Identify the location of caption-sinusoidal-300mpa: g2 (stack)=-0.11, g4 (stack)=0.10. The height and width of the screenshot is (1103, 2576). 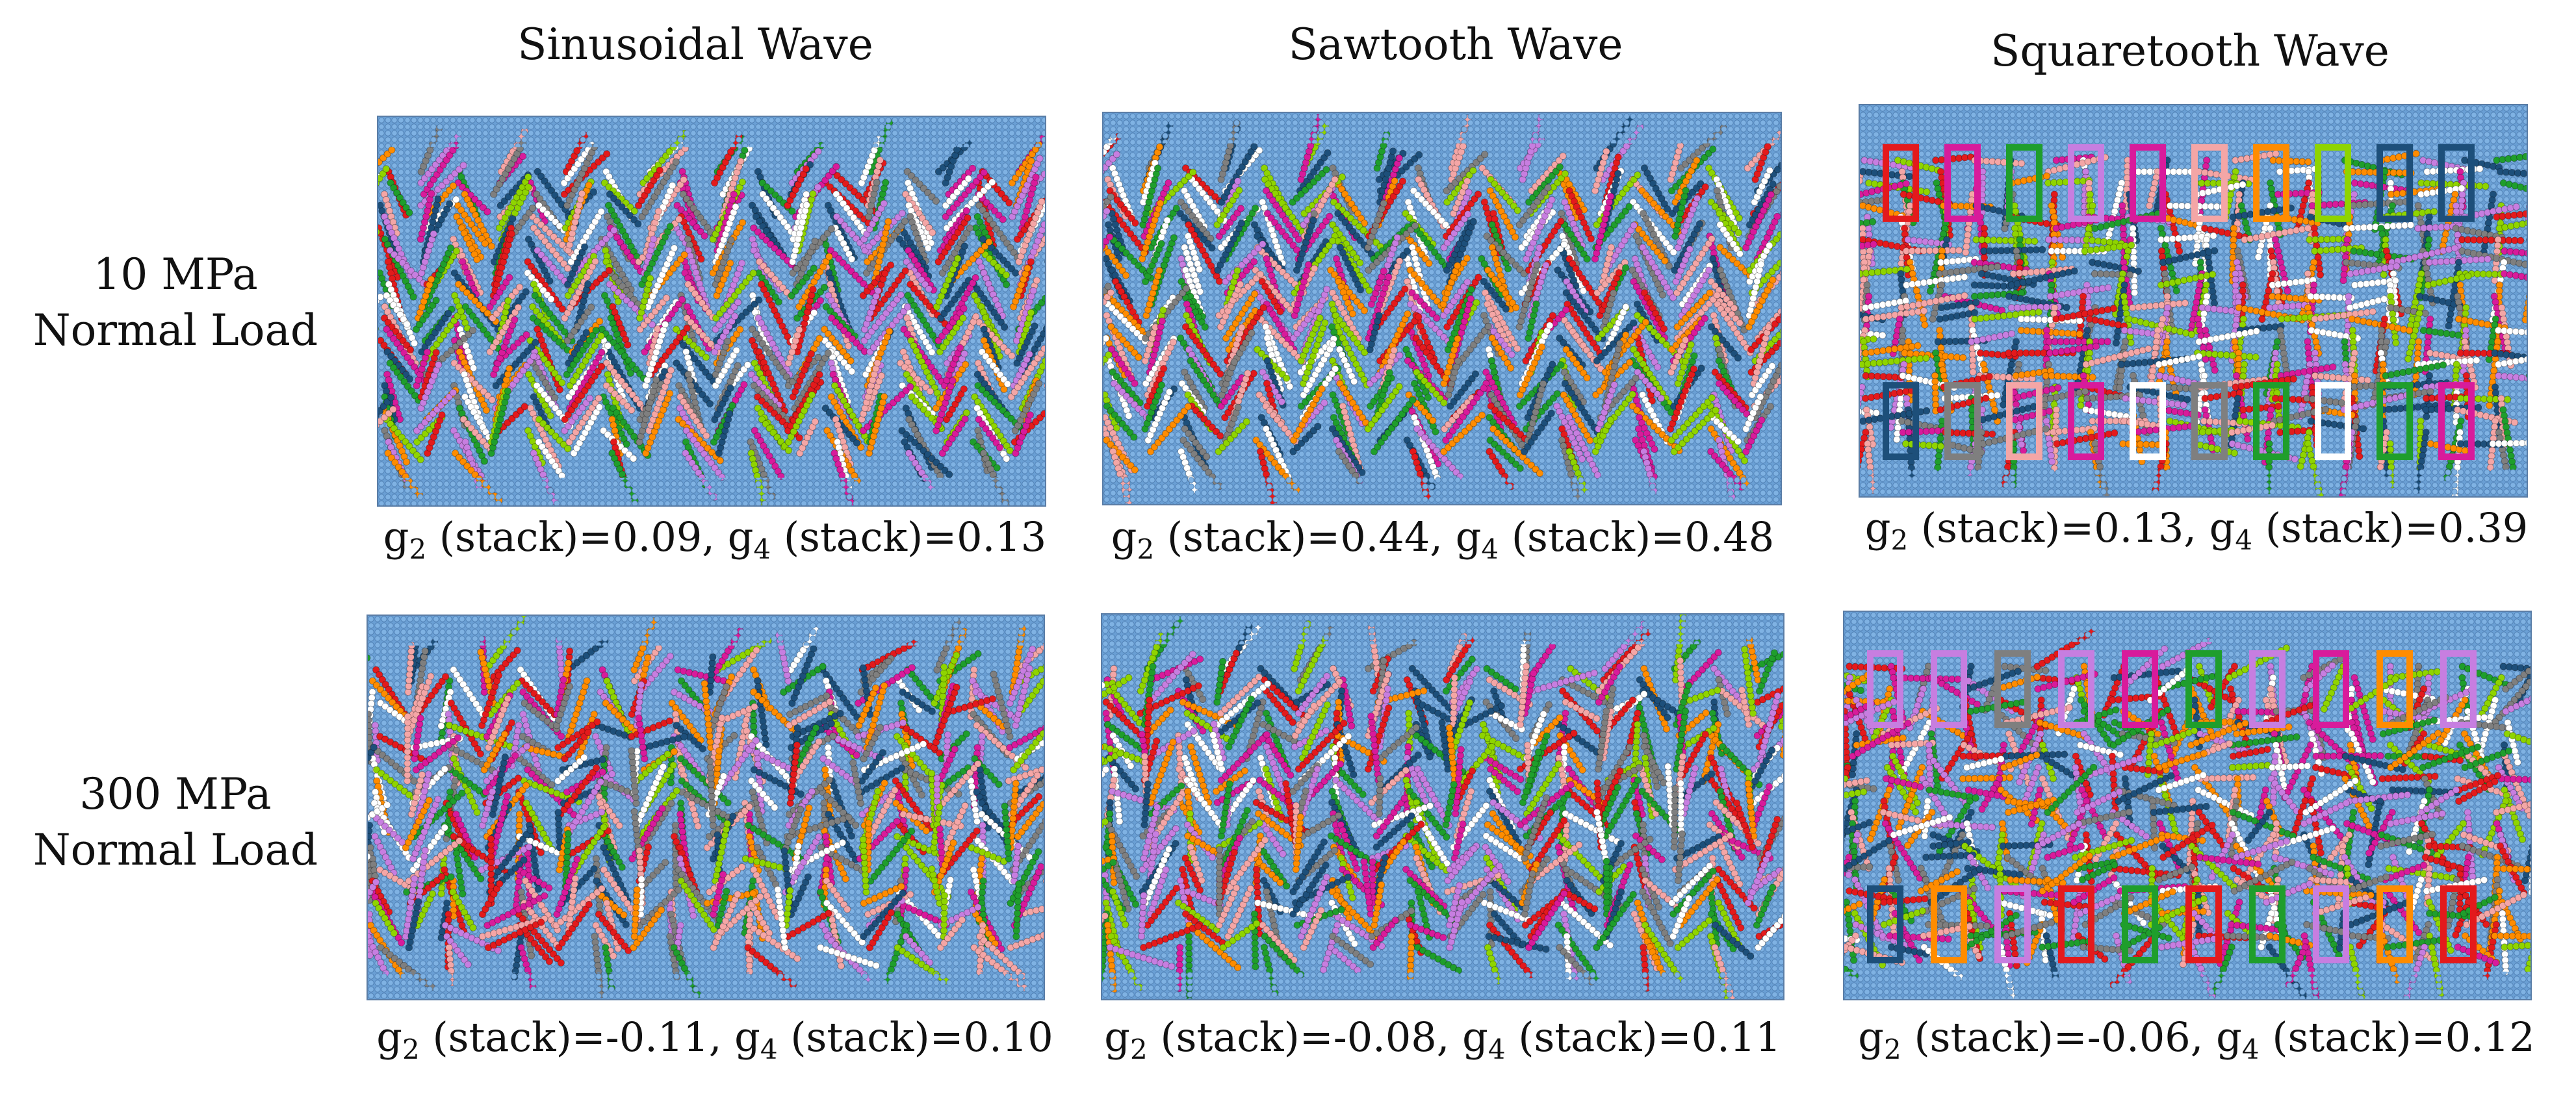
(715, 1039).